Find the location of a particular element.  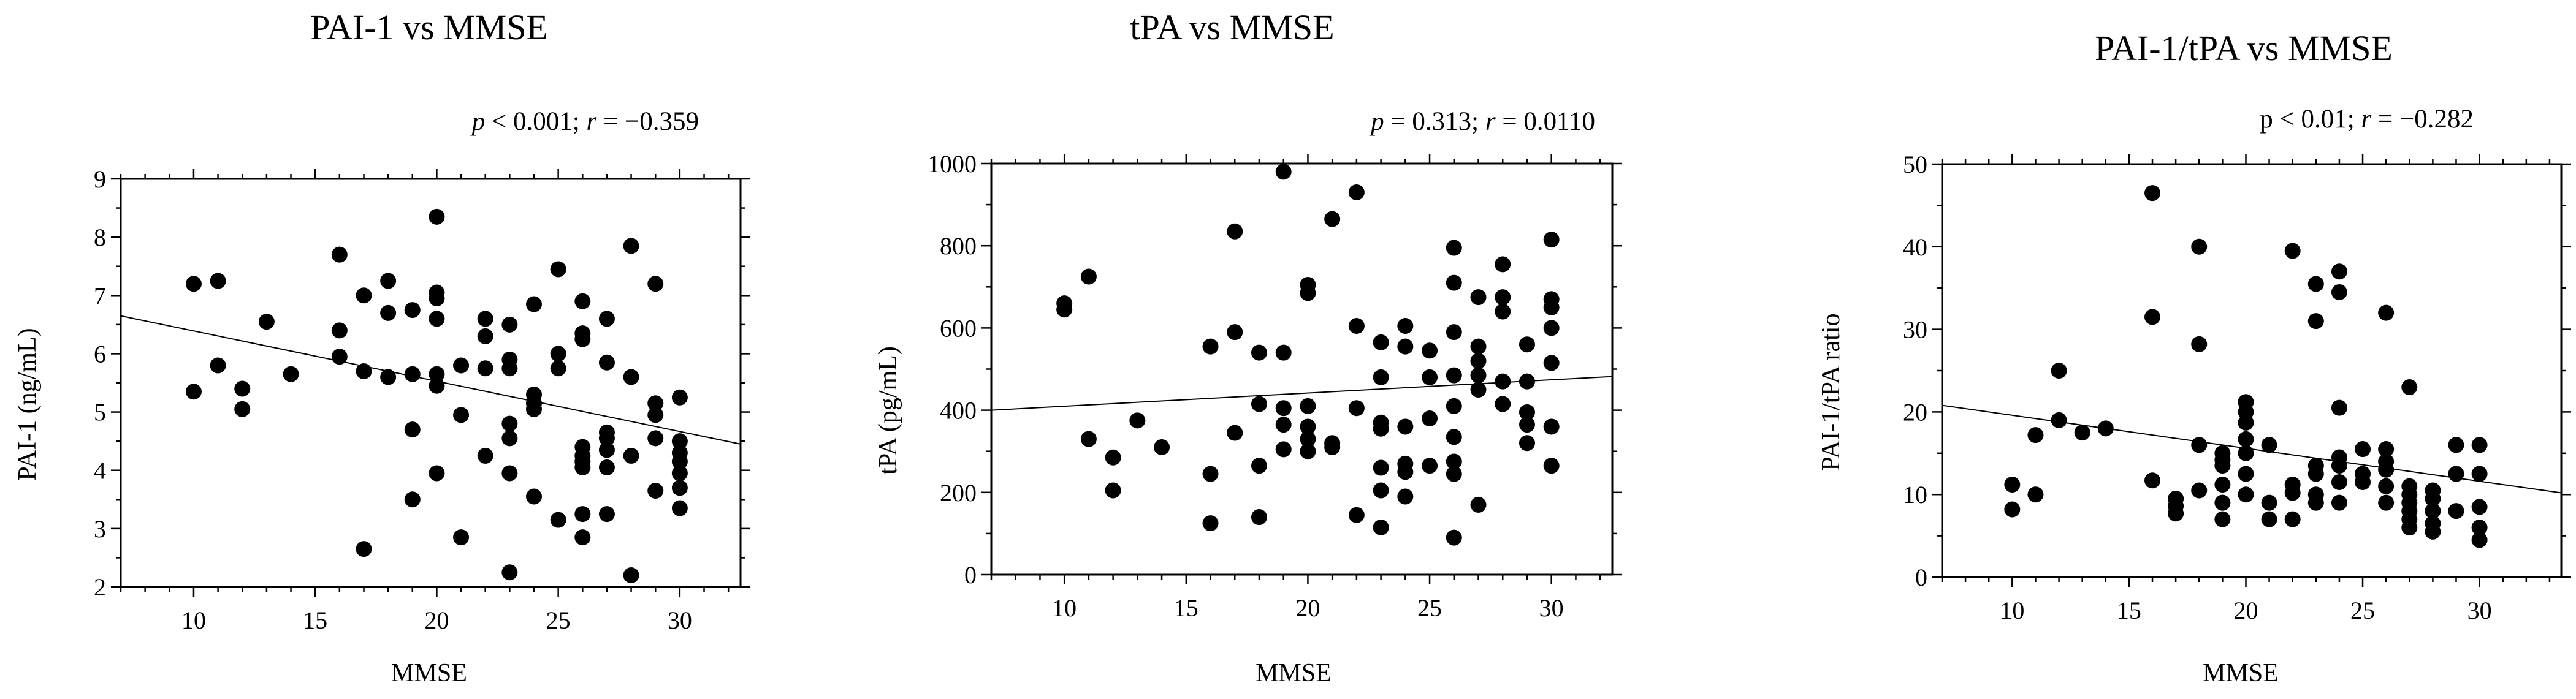

y-axis-label: tPA (pg/mL) is located at coordinates (888, 410).